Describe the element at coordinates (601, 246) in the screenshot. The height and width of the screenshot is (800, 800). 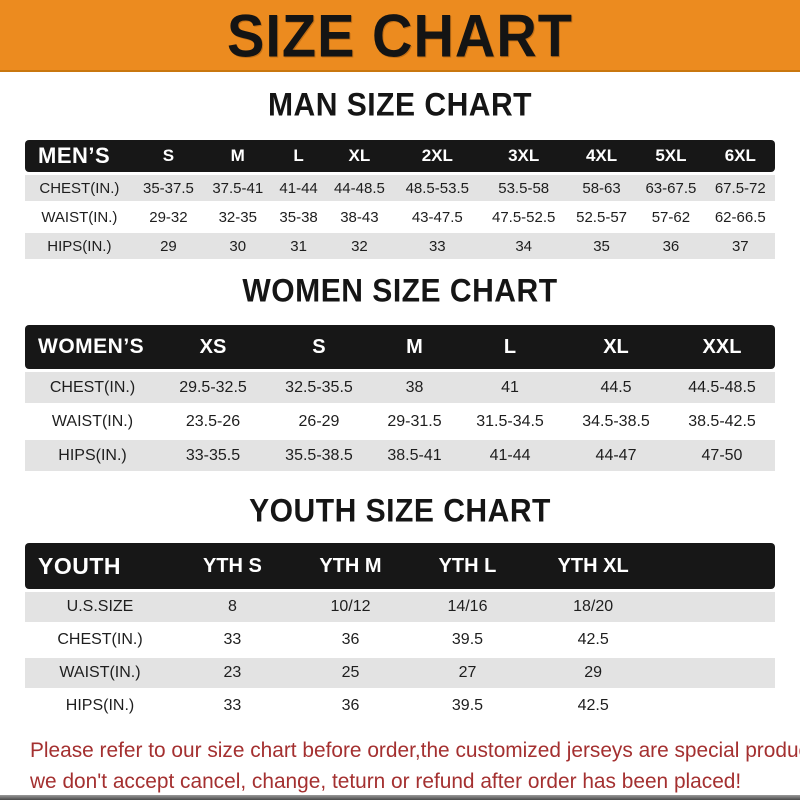
I see `size-value: 35` at that location.